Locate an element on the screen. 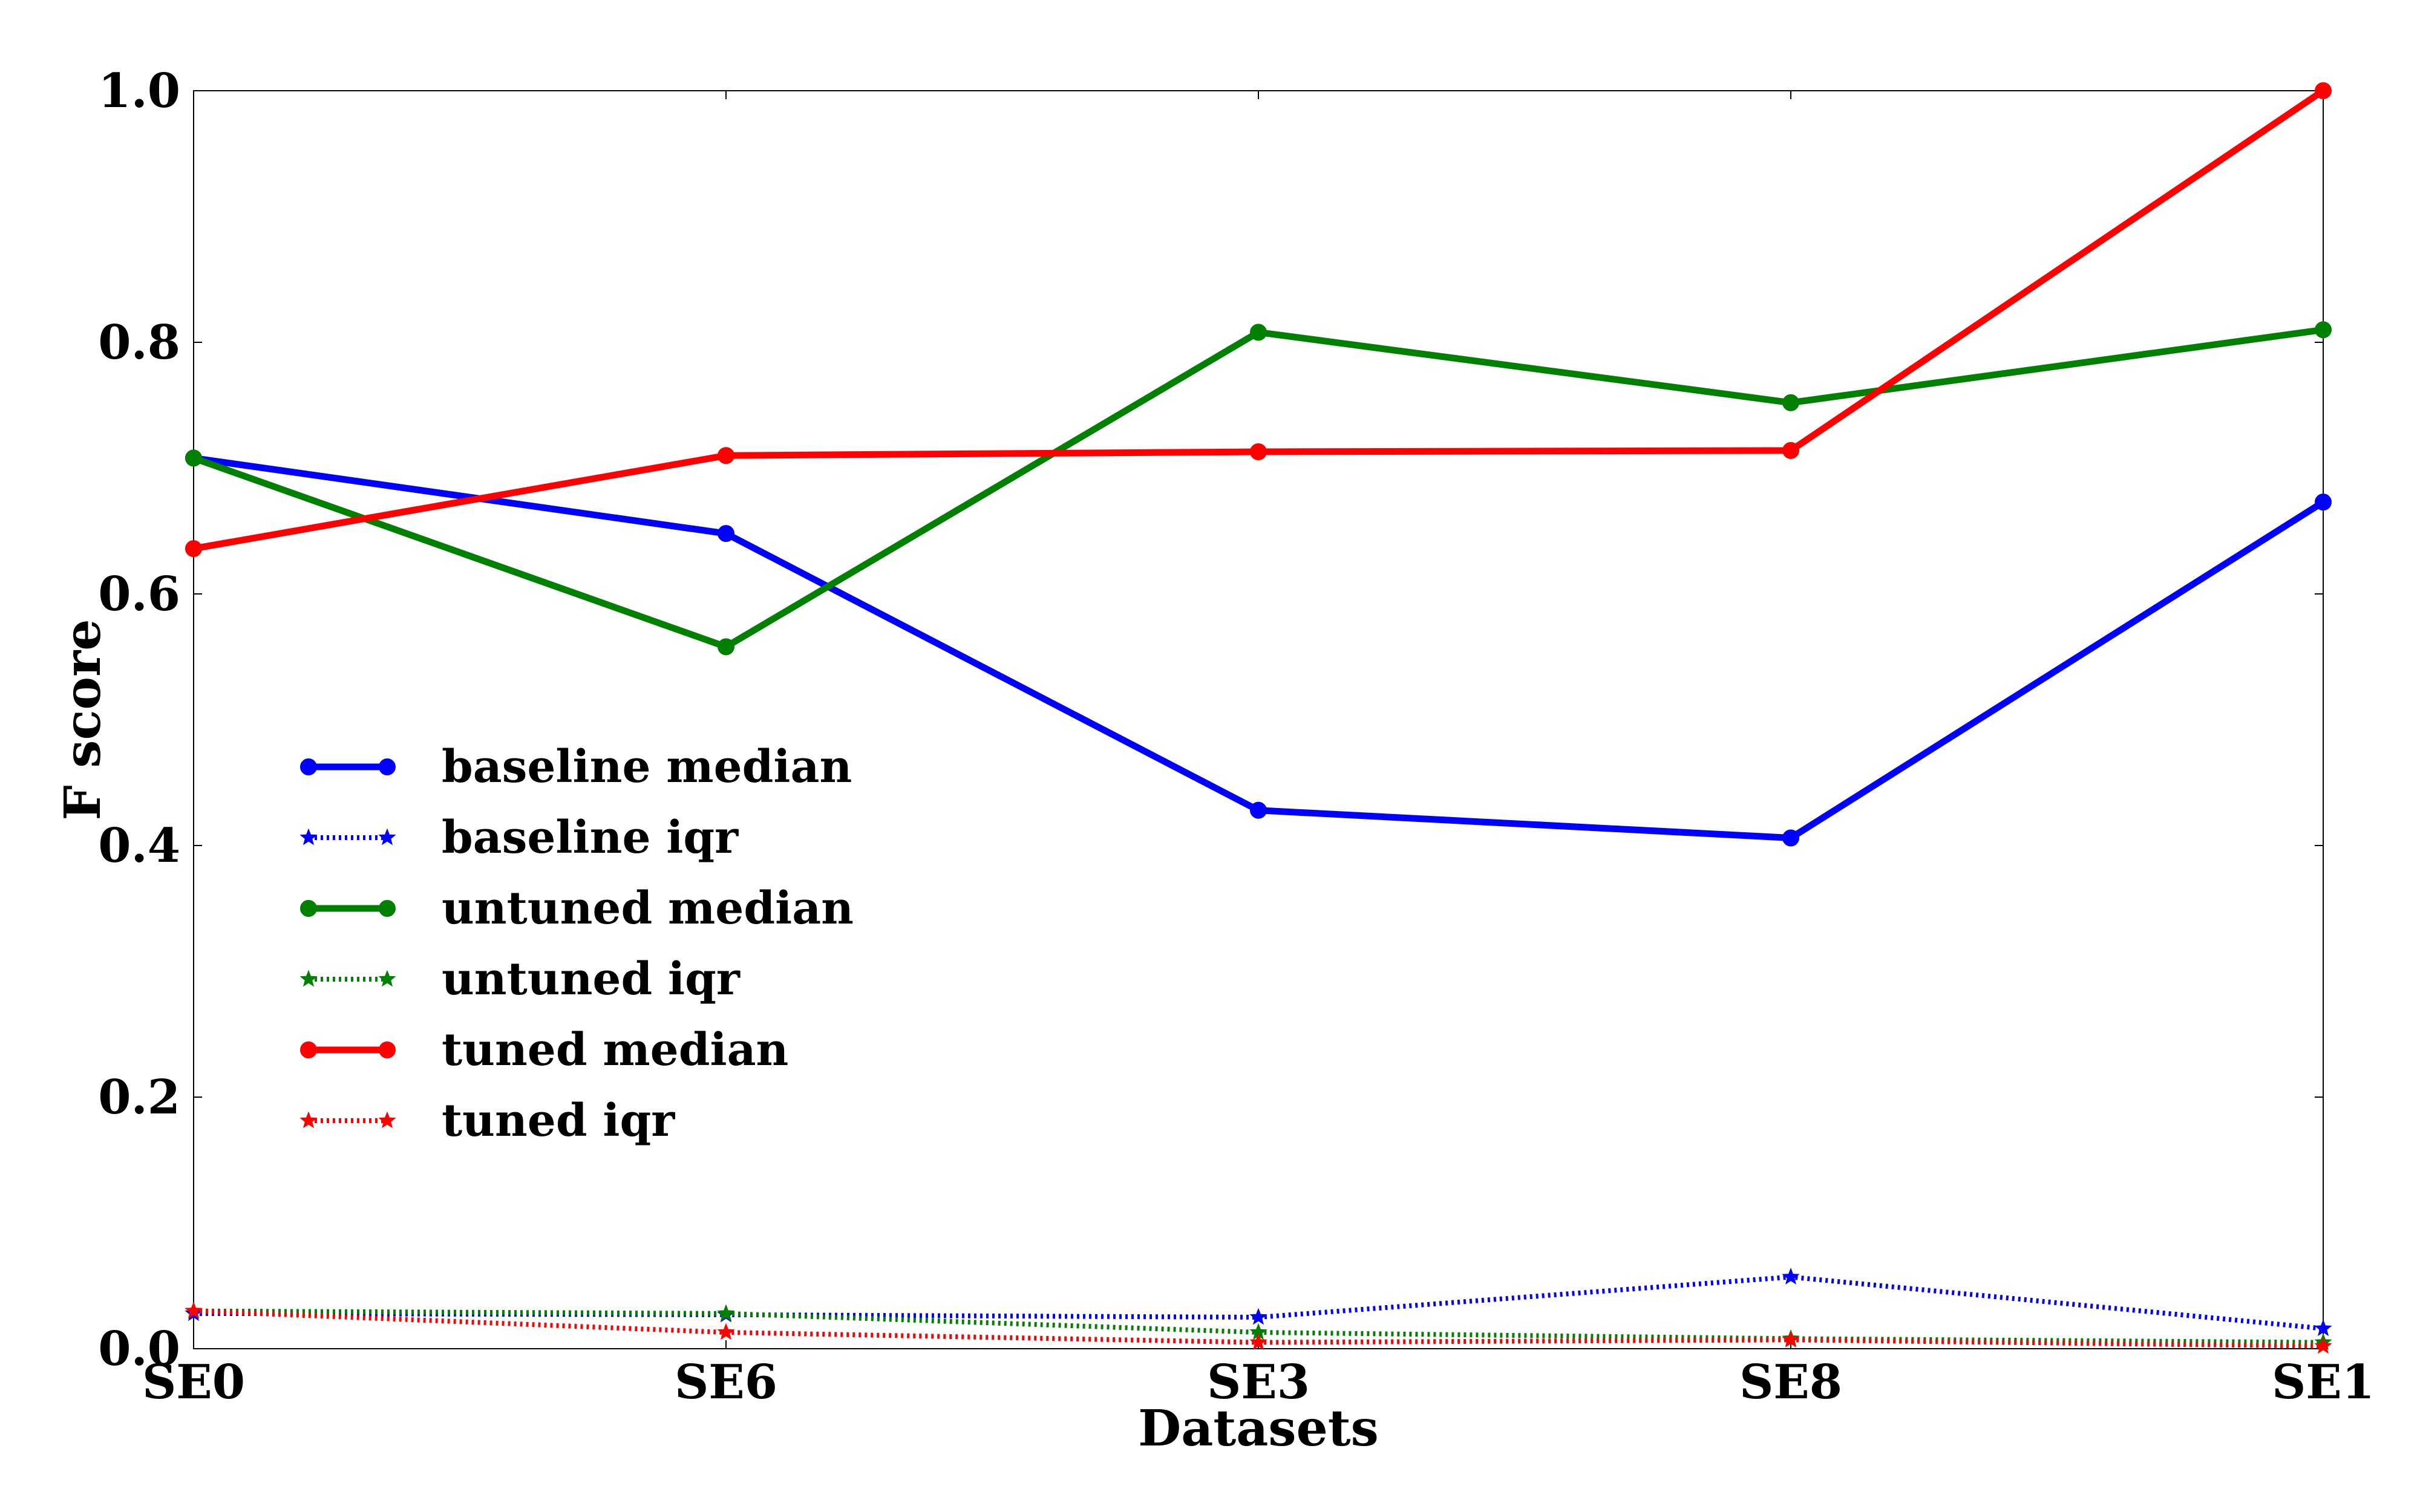 This screenshot has height=1512, width=2420. legend-item: baseline iqr is located at coordinates (519, 838).